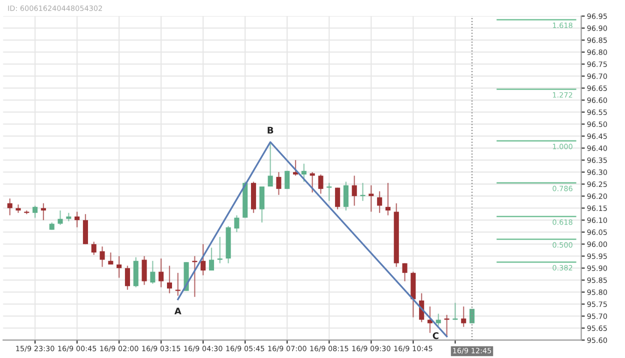  I want to click on annotation: B, so click(271, 130).